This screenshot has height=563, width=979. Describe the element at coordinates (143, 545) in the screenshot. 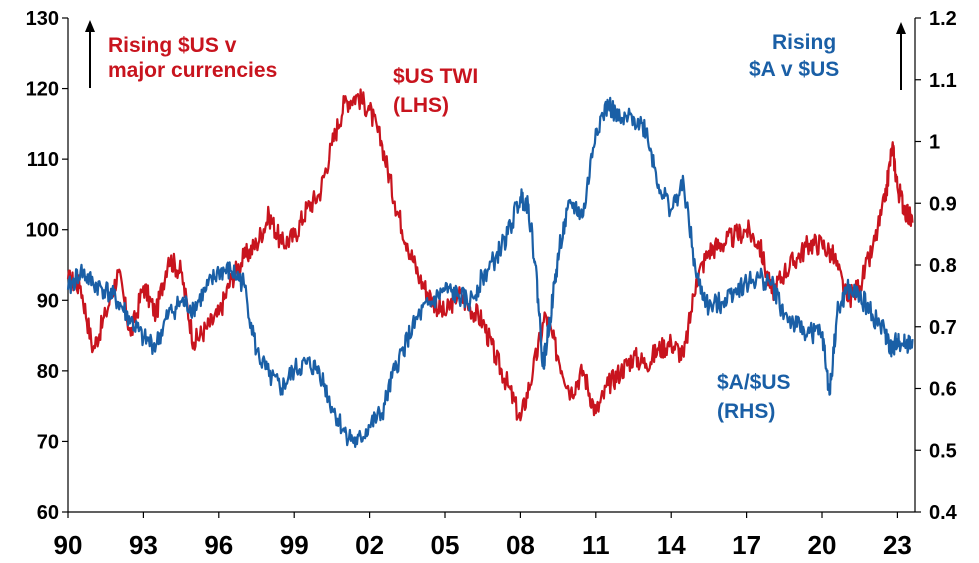

I see `x-tick-label: 93` at that location.